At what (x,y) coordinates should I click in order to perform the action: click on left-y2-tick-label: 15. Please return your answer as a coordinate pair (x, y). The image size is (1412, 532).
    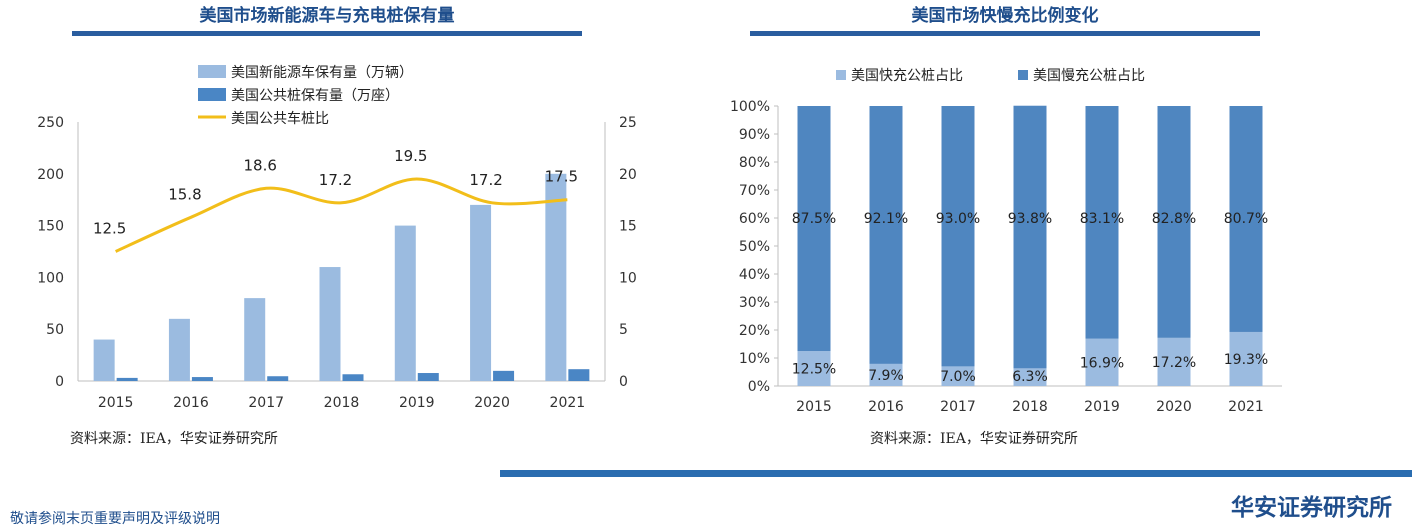
    Looking at the image, I should click on (628, 227).